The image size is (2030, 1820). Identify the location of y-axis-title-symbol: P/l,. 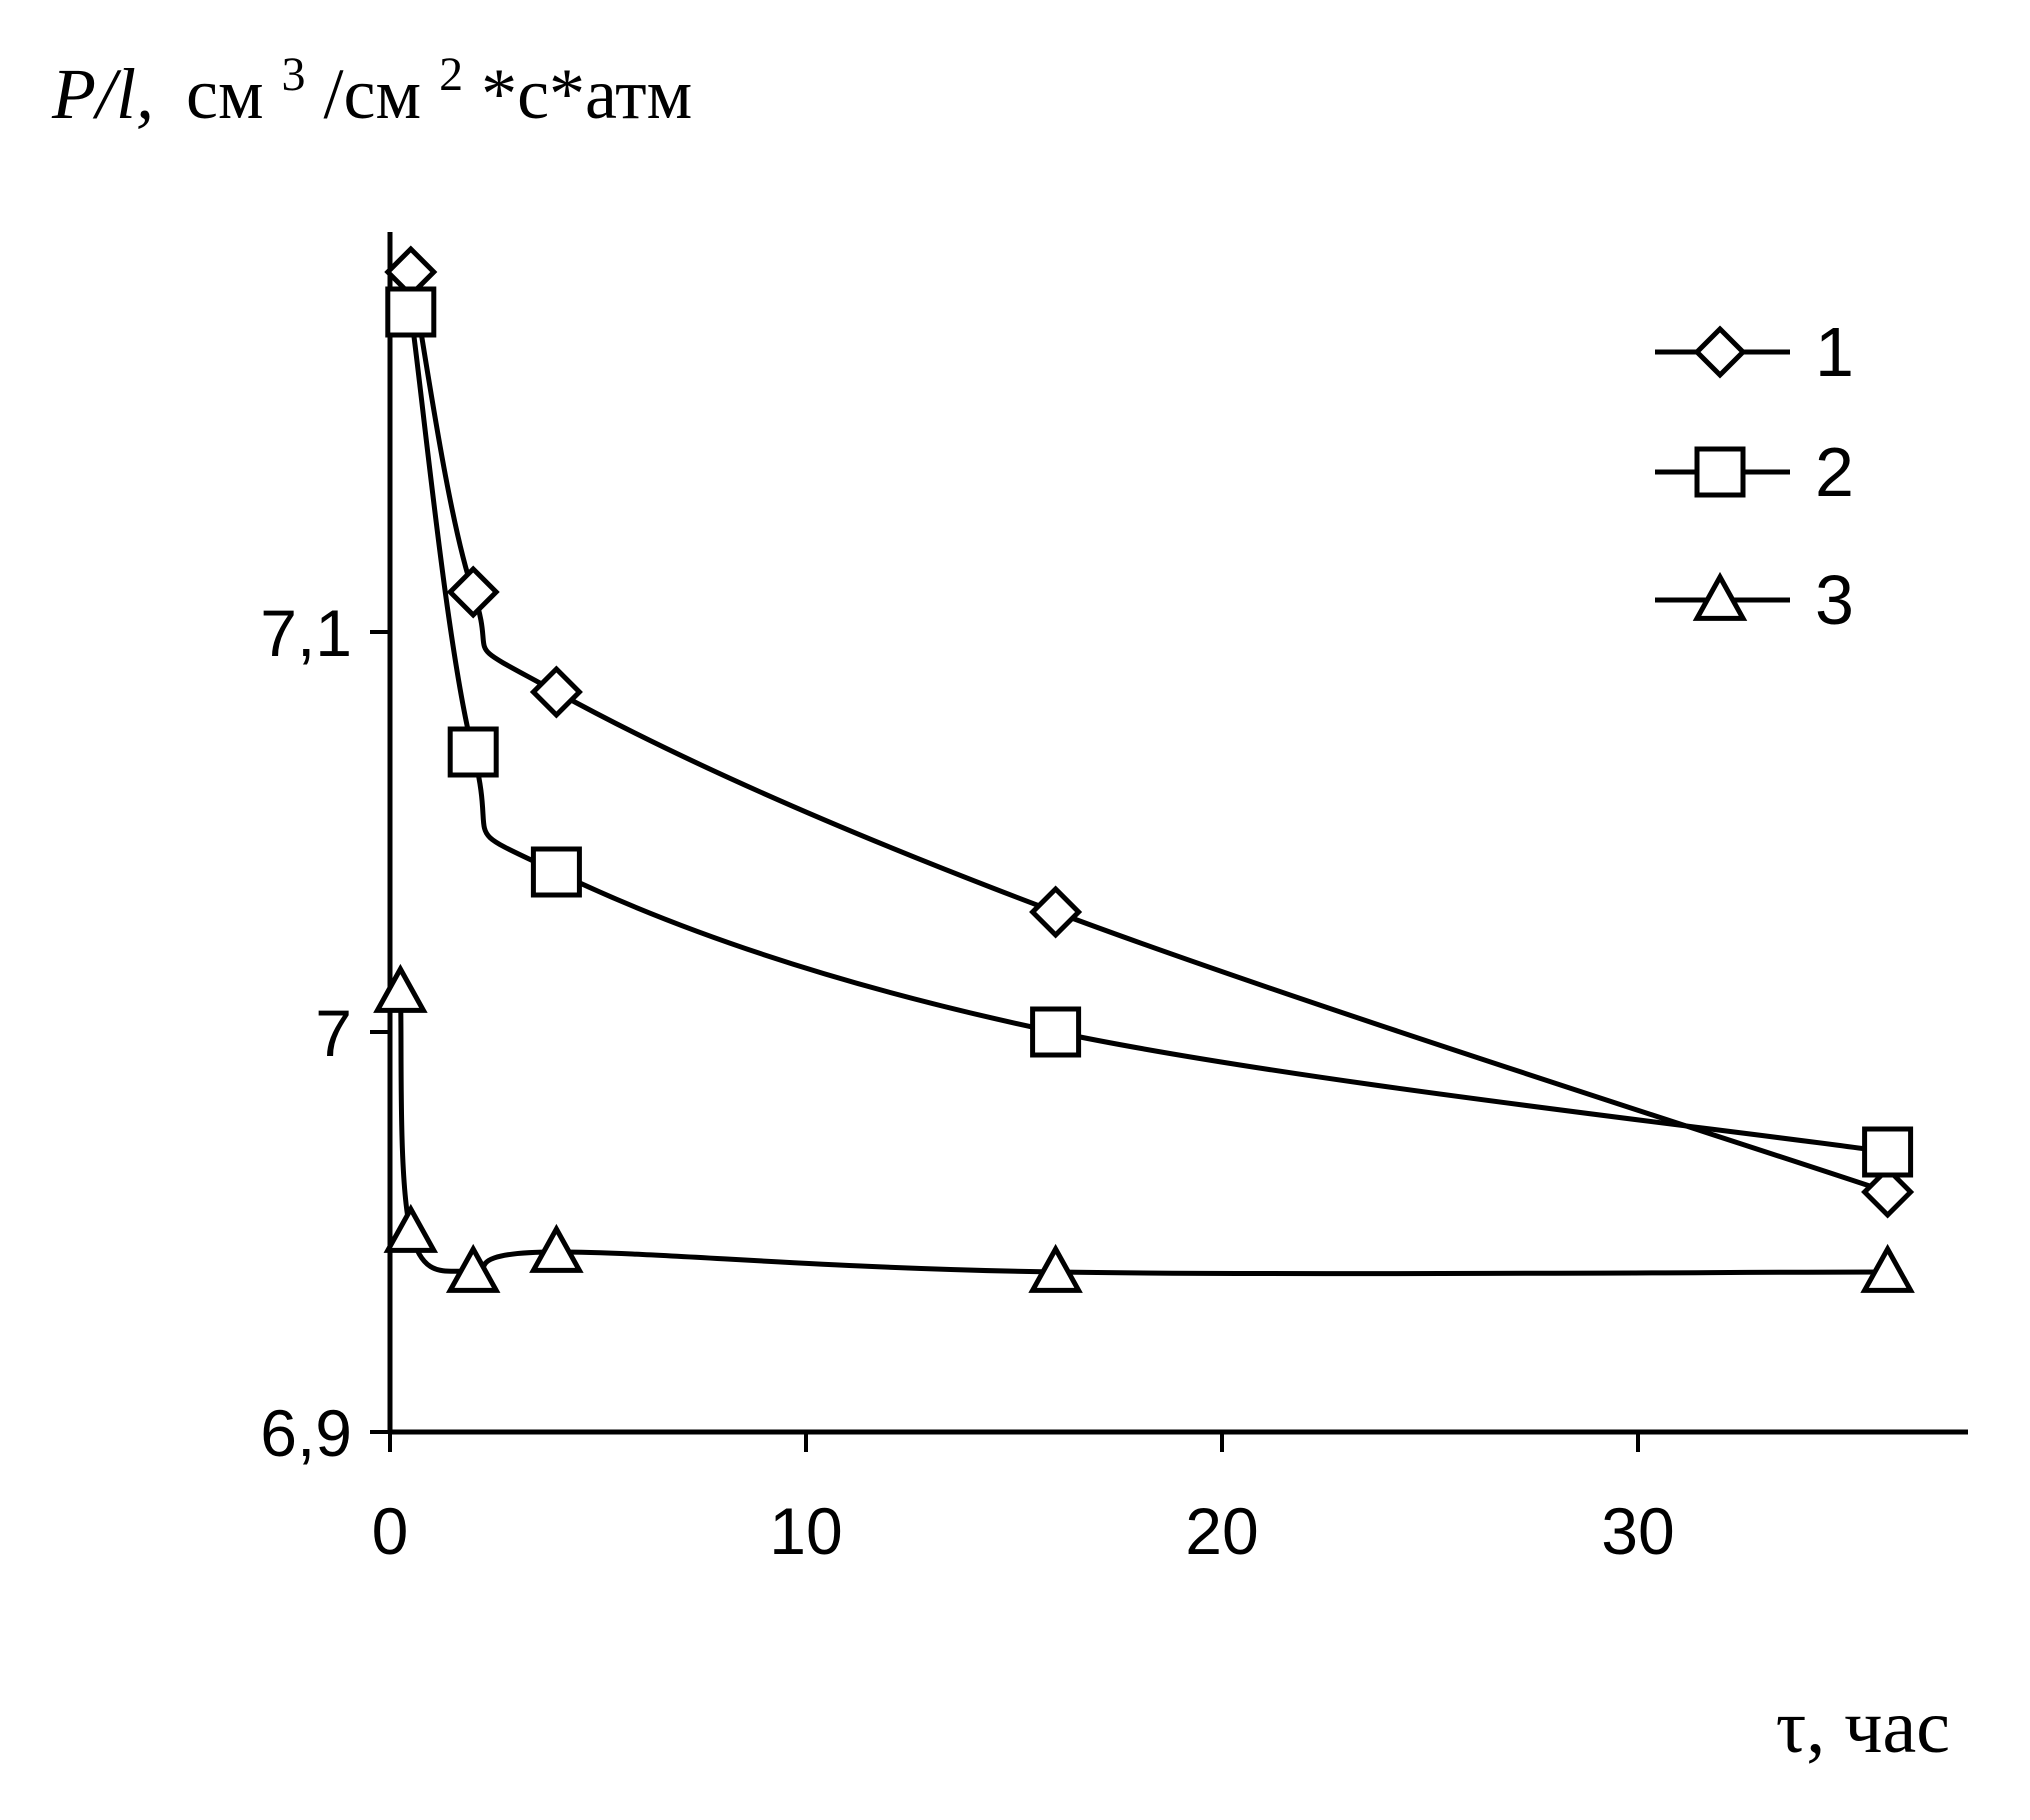
(102, 94).